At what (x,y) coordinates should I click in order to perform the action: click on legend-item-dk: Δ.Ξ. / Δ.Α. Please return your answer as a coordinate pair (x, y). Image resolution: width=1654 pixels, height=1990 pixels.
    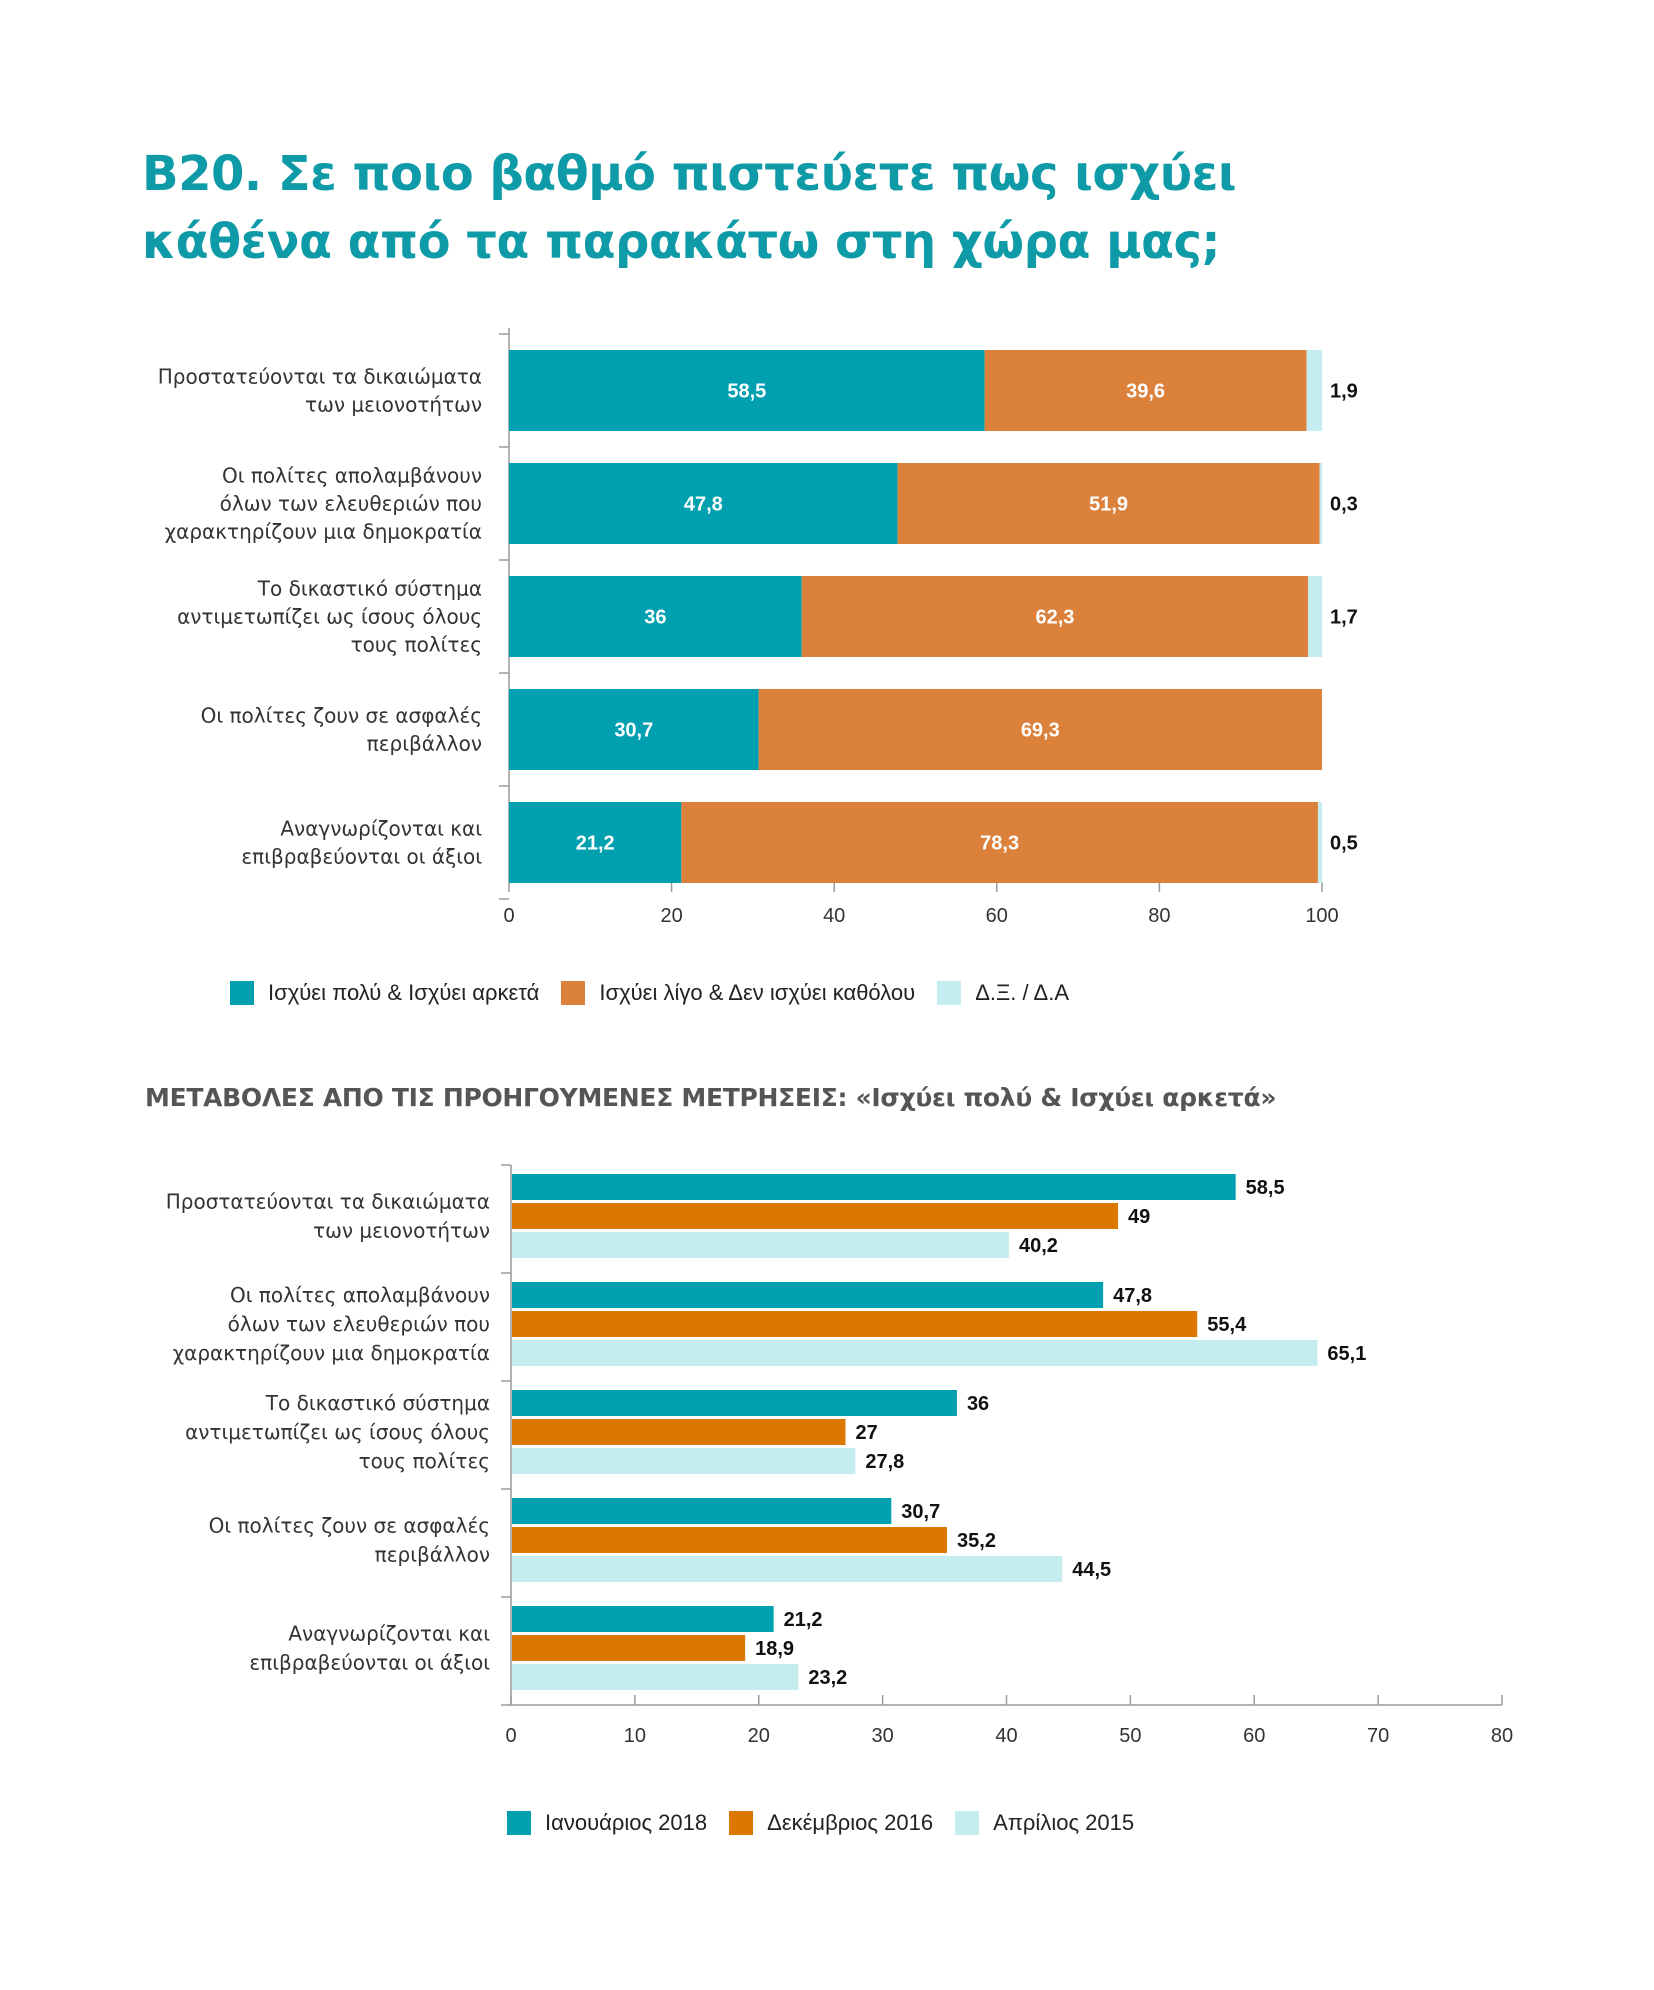
    Looking at the image, I should click on (1003, 993).